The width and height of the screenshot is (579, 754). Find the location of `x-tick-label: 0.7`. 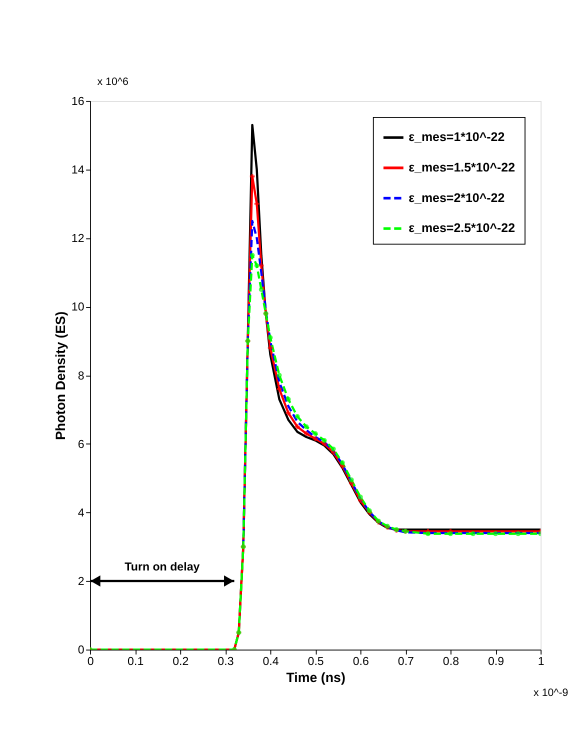

x-tick-label: 0.7 is located at coordinates (406, 662).